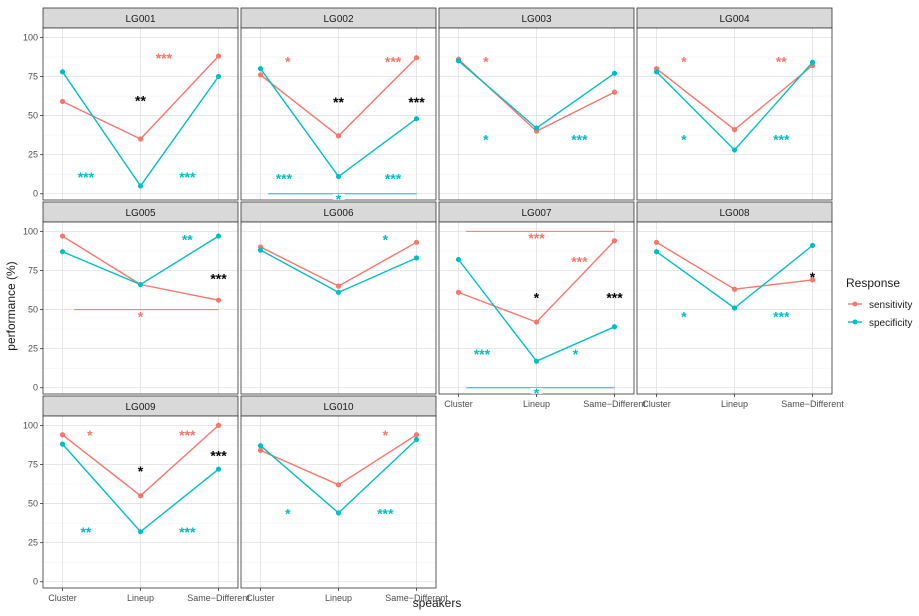  What do you see at coordinates (338, 19) in the screenshot?
I see `facet-label: LG002` at bounding box center [338, 19].